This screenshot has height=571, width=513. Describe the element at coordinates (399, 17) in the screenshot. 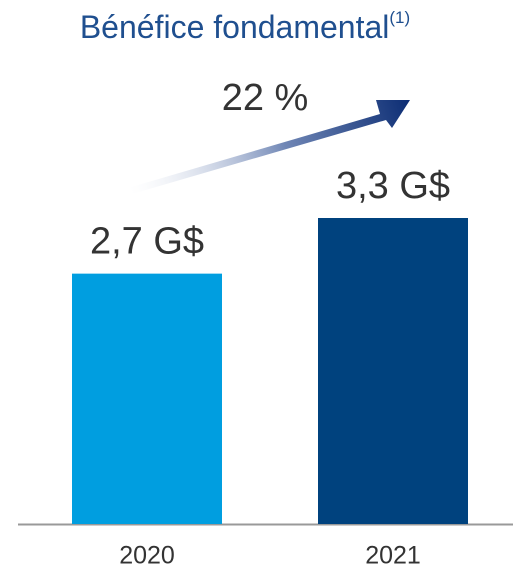

I see `title-note: (1)` at that location.